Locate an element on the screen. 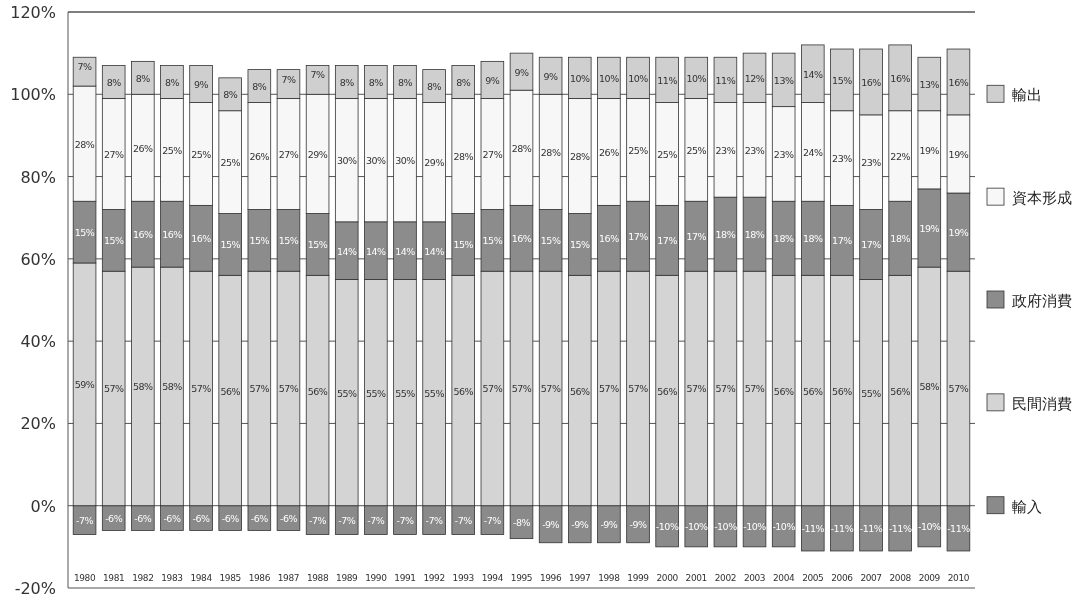 This screenshot has height=598, width=1090. y-tick-label: 100% is located at coordinates (33, 95).